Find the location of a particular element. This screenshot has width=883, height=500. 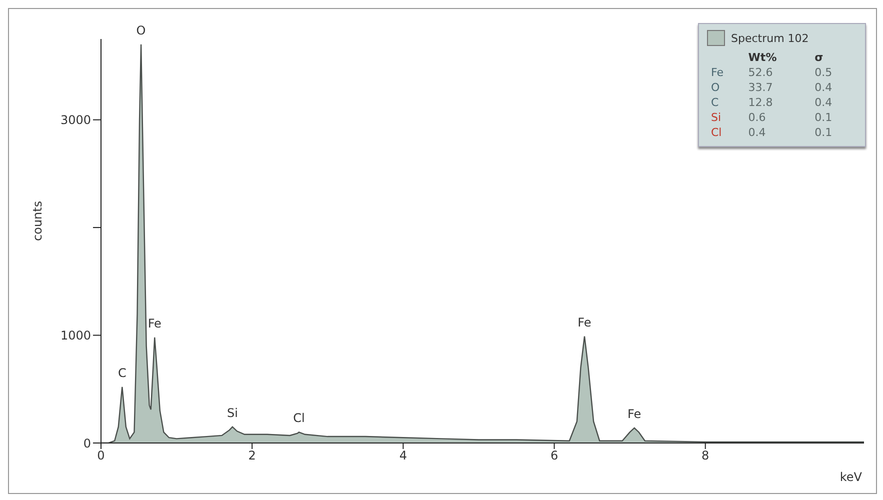

y-tick-label: 3000 is located at coordinates (75, 120).